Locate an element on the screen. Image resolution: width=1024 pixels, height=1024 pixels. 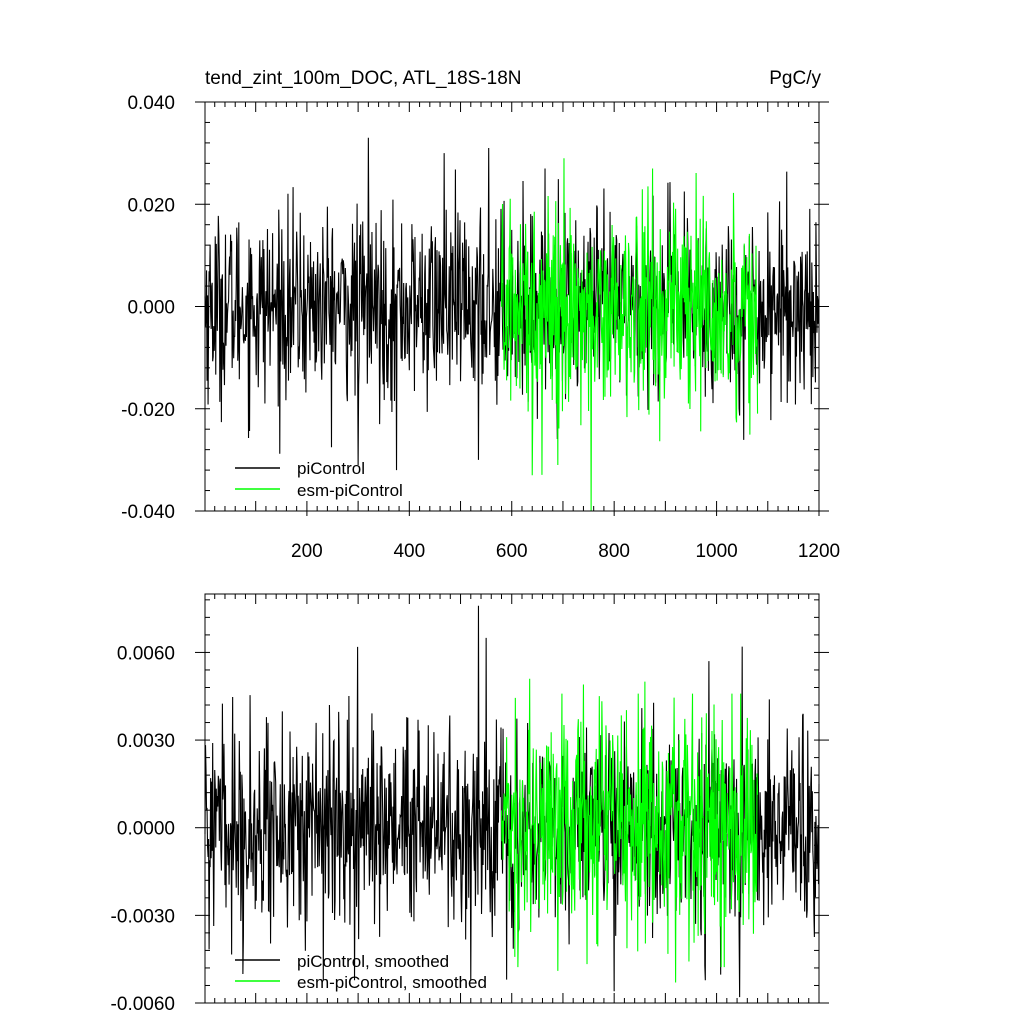
legend-label-picontrol-smoothed: piControl, smoothed is located at coordinates (373, 961).